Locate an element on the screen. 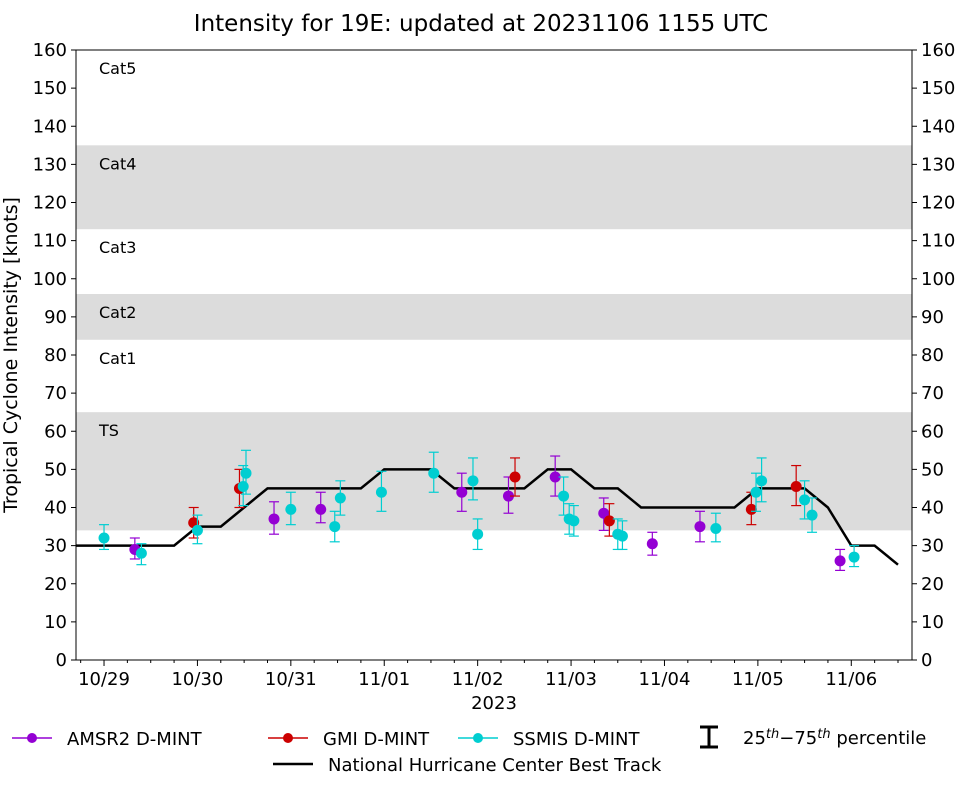 The height and width of the screenshot is (785, 962). y-tick-label-left: 130 is located at coordinates (50, 164).